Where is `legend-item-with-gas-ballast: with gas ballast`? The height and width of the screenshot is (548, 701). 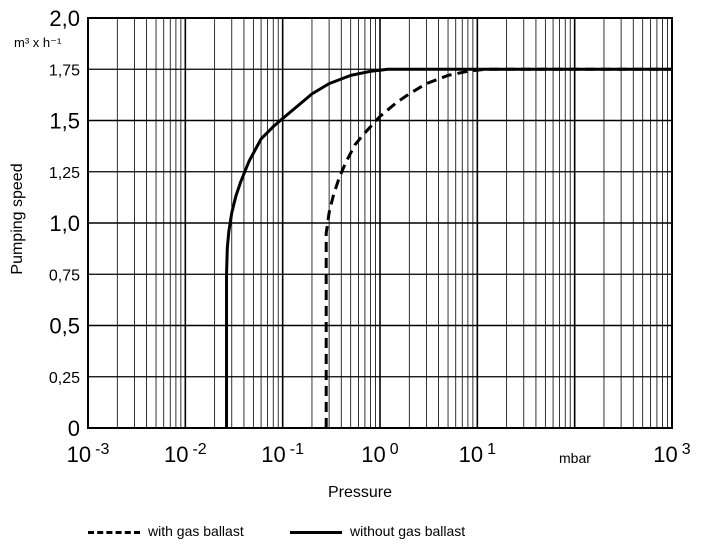 legend-item-with-gas-ballast: with gas ballast is located at coordinates (166, 531).